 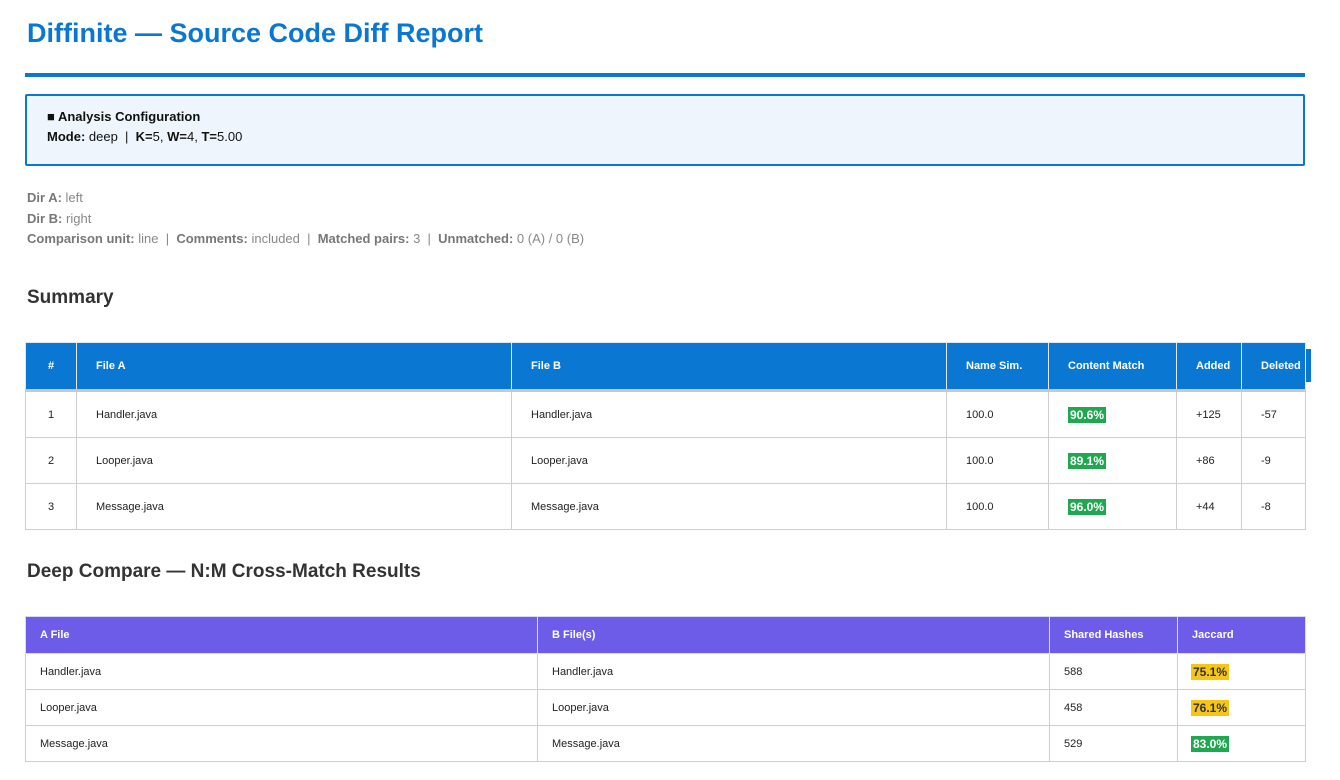 What do you see at coordinates (51, 460) in the screenshot?
I see `row-index: 2` at bounding box center [51, 460].